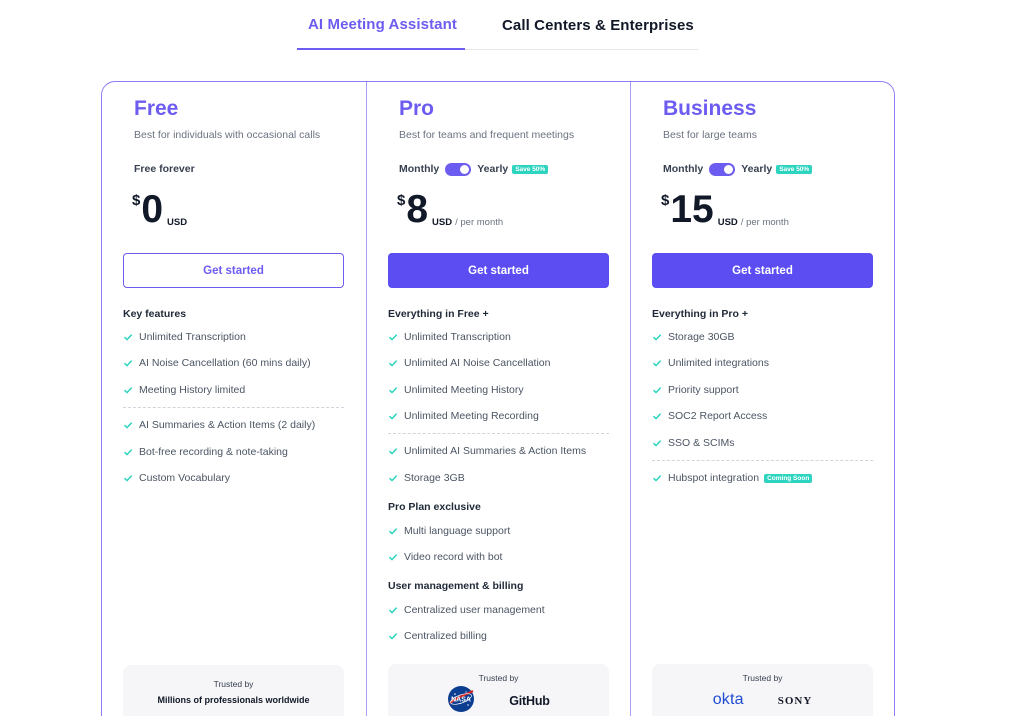 The height and width of the screenshot is (716, 1022). Describe the element at coordinates (692, 209) in the screenshot. I see `price-amount: 15` at that location.